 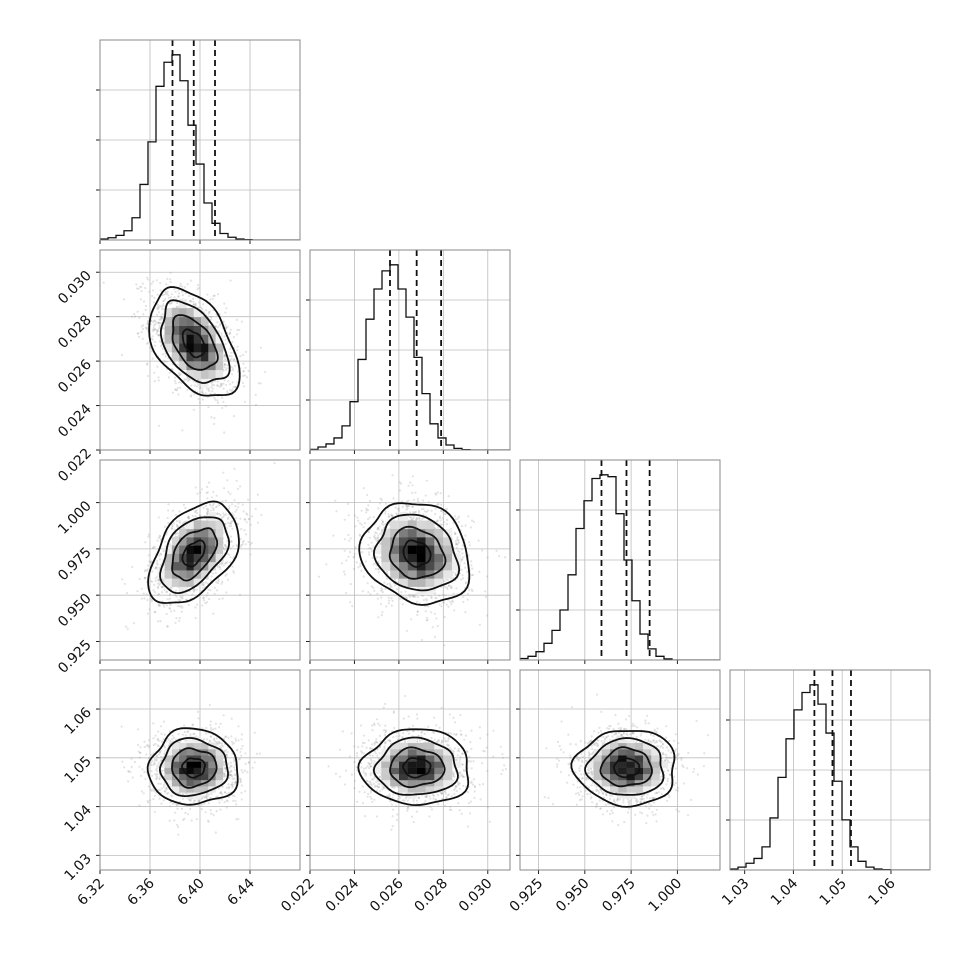 What do you see at coordinates (413, 767) in the screenshot?
I see `contour-lines` at bounding box center [413, 767].